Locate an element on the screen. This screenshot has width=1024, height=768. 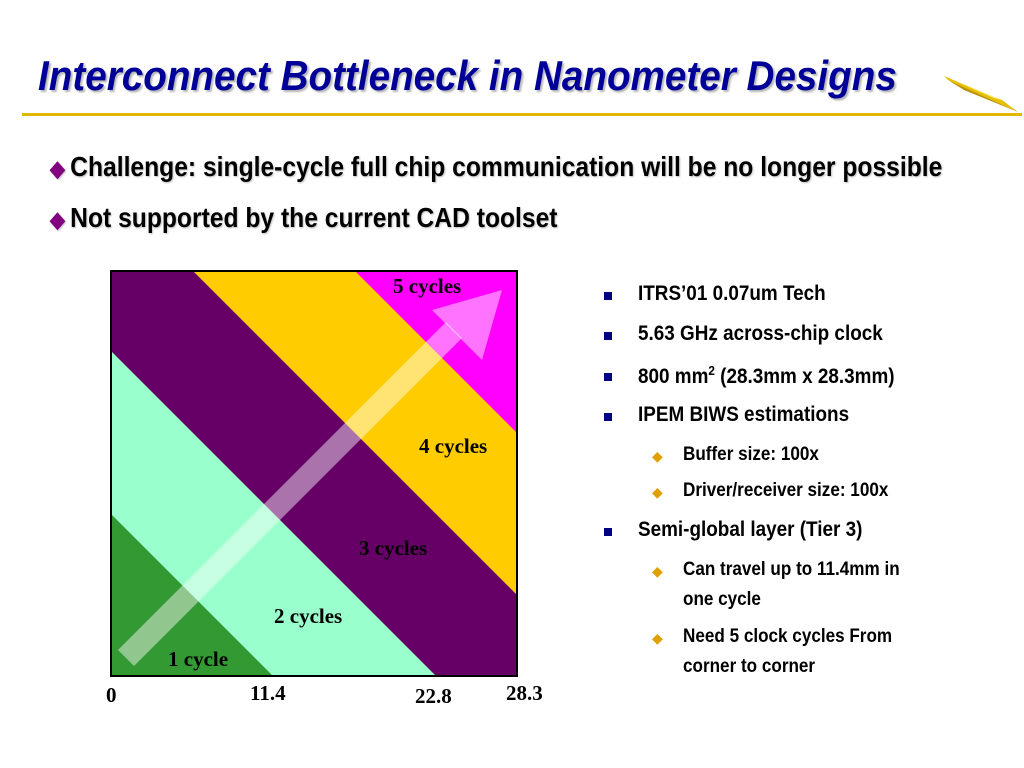
sub-item-corner-l1: Need 5 clock cycles From is located at coordinates (788, 636).